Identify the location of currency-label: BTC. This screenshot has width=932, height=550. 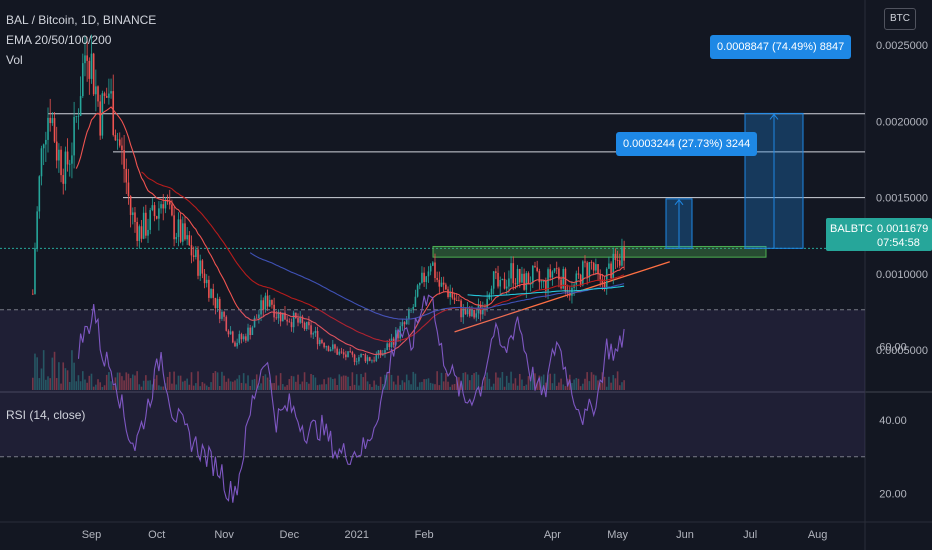
(900, 19).